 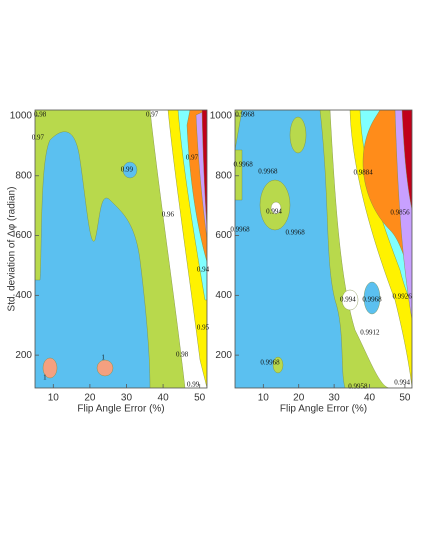 What do you see at coordinates (203, 328) in the screenshot?
I see `contour-label: 0.95` at bounding box center [203, 328].